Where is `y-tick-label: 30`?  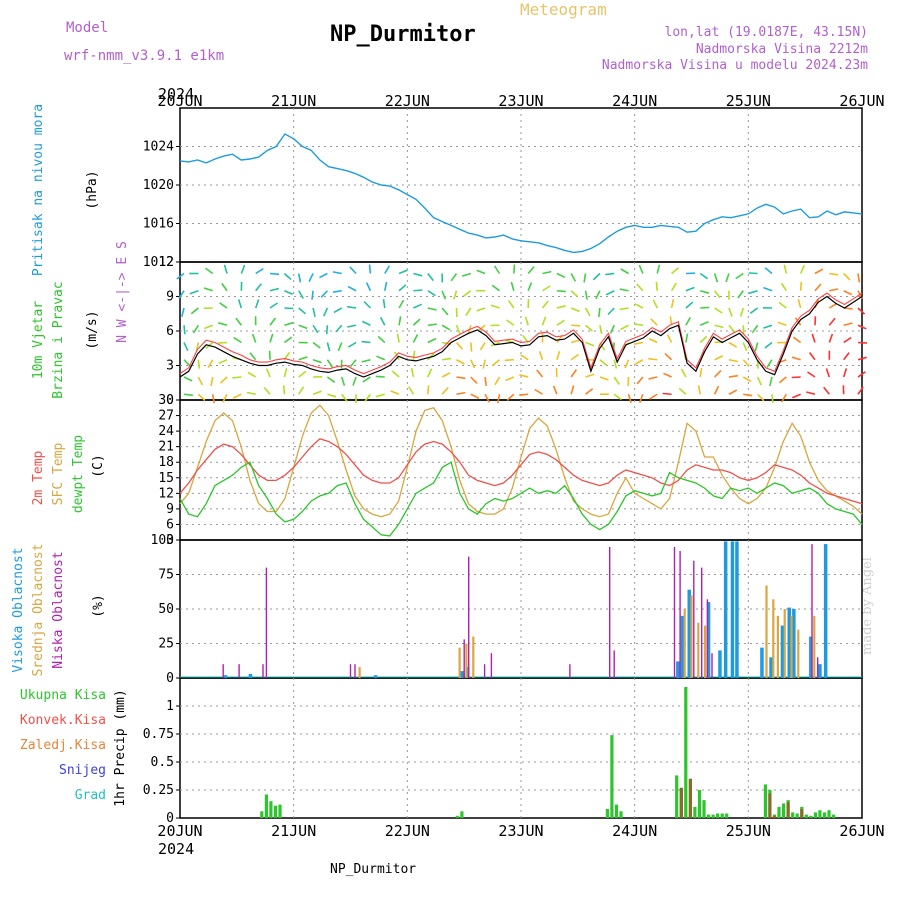 y-tick-label: 30 is located at coordinates (166, 400).